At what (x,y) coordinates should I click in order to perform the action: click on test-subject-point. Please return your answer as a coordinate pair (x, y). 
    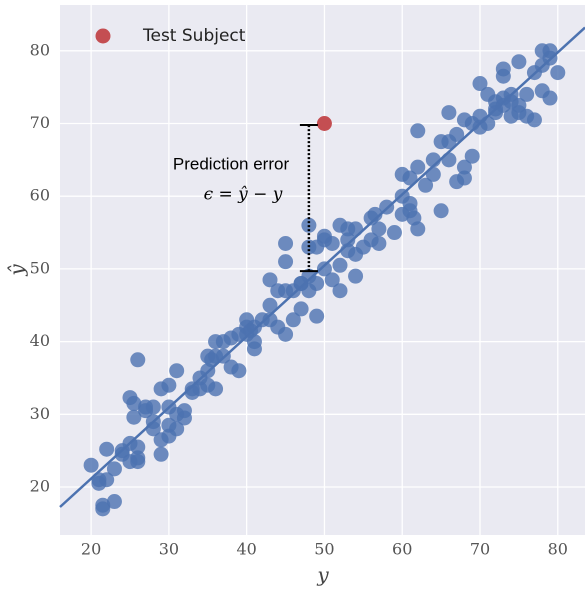
    Looking at the image, I should click on (324, 124).